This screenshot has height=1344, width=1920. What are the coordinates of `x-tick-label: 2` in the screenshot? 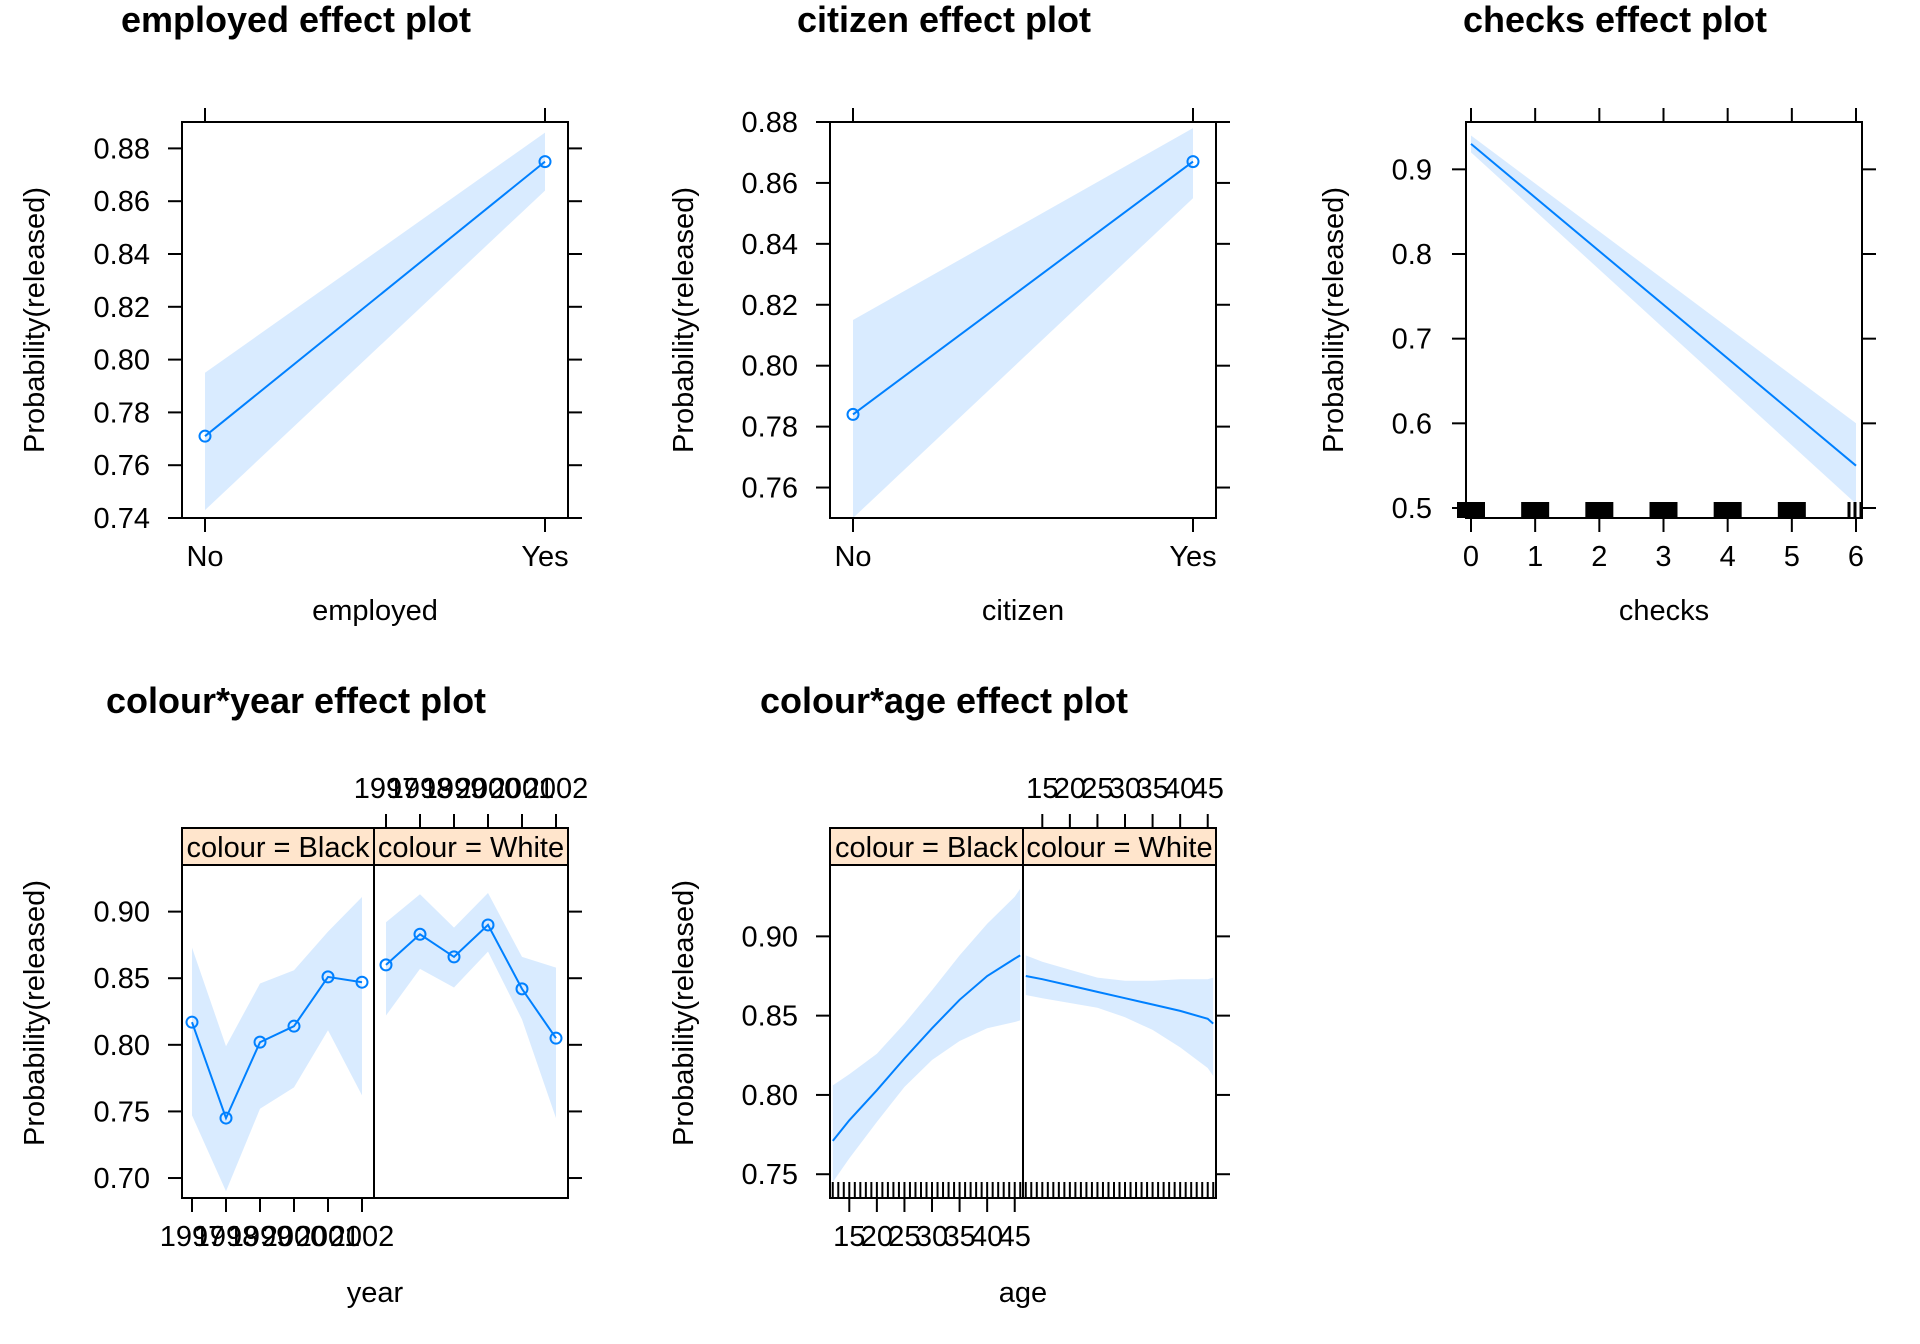 It's located at (1599, 557).